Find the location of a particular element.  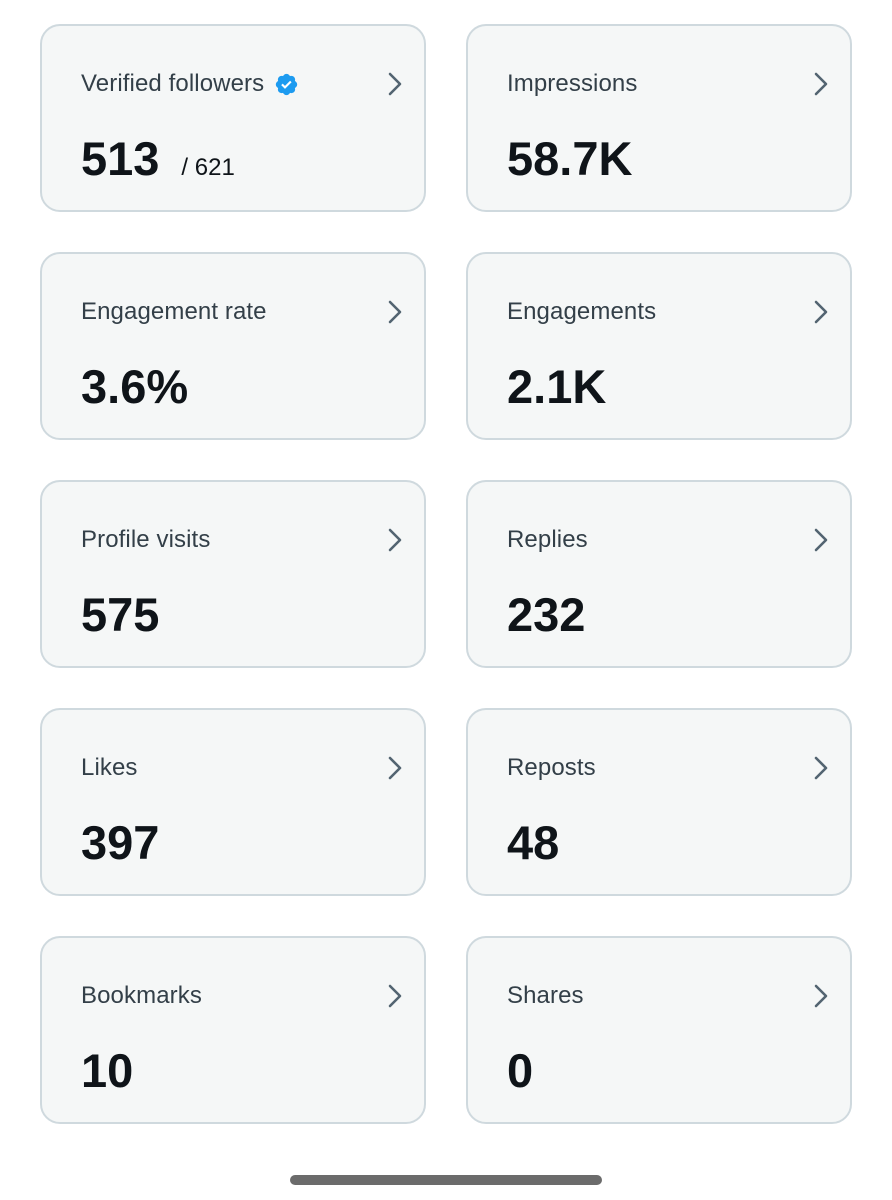

card-value: 58.7K is located at coordinates (570, 158).